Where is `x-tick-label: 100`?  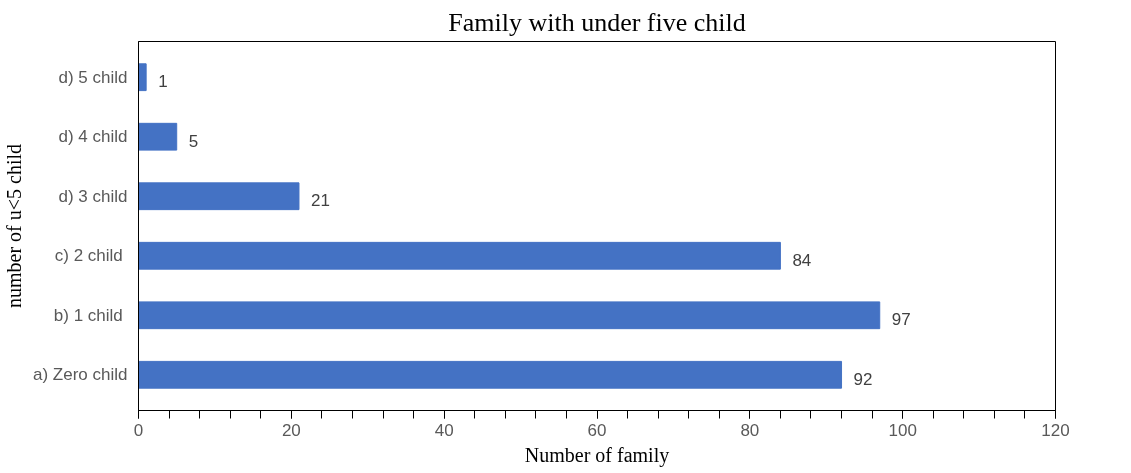 x-tick-label: 100 is located at coordinates (902, 430).